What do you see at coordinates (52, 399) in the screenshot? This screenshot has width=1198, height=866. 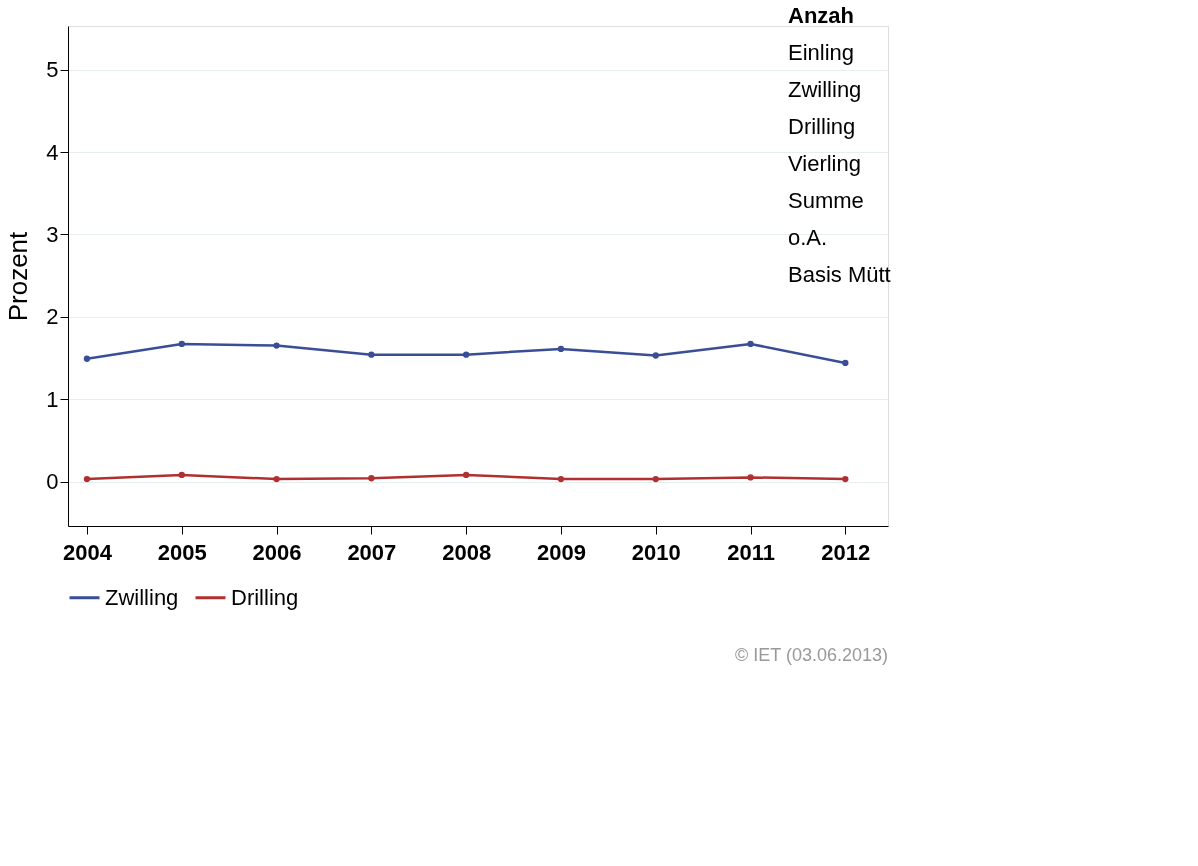 I see `y-tick-label: 1` at bounding box center [52, 399].